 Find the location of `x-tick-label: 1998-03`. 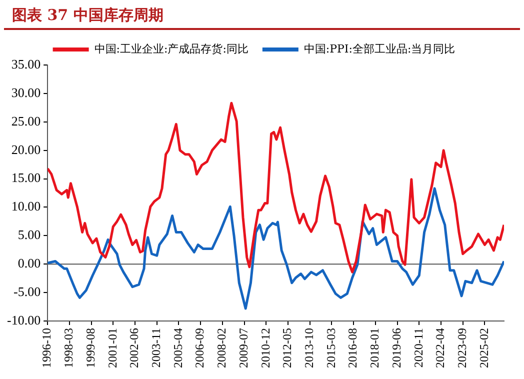

x-tick-label: 1998-03 is located at coordinates (69, 348).